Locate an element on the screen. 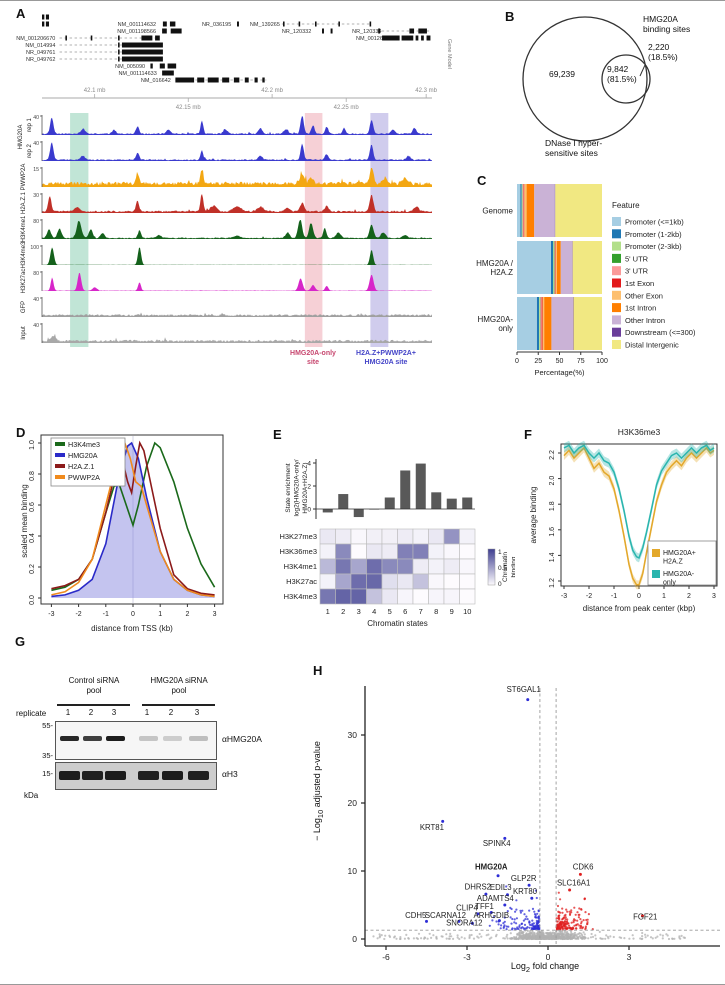 Image resolution: width=725 pixels, height=985 pixels. svg-text: 6 is located at coordinates (405, 611).